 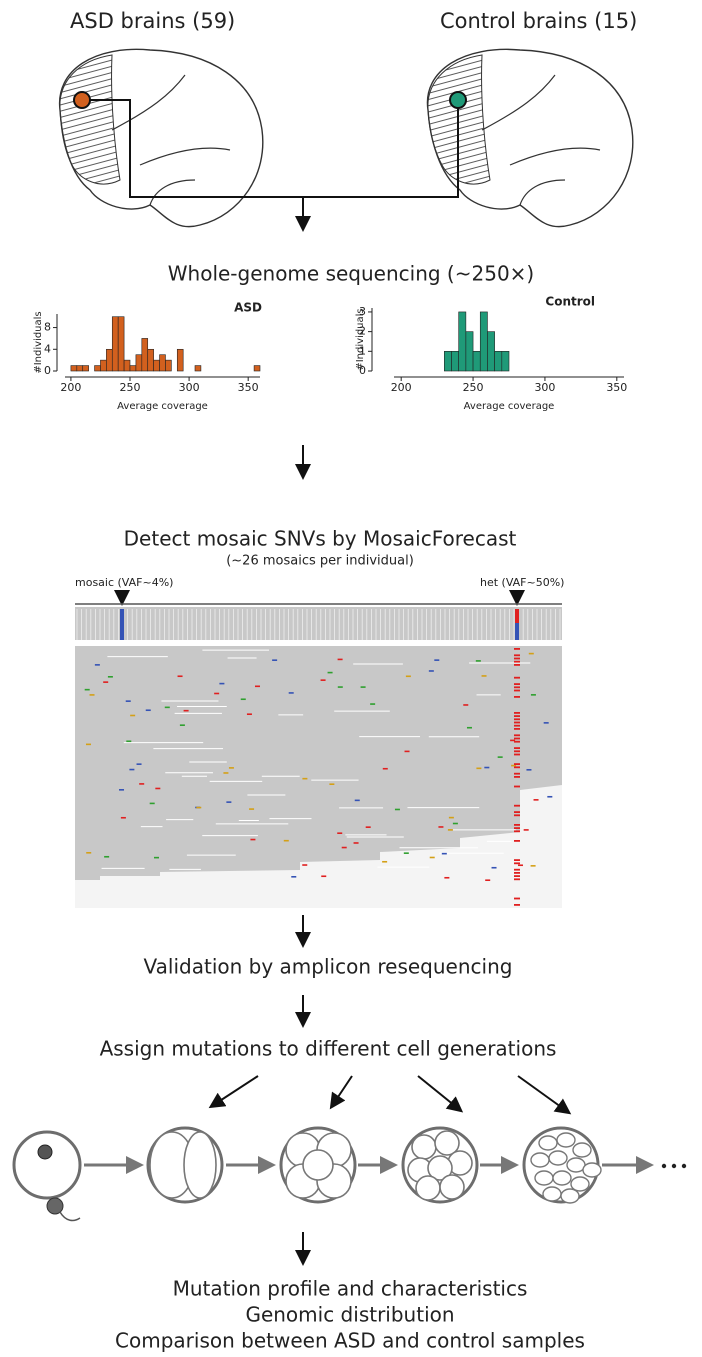 I want to click on embryo-stages, so click(x=349, y=1174).